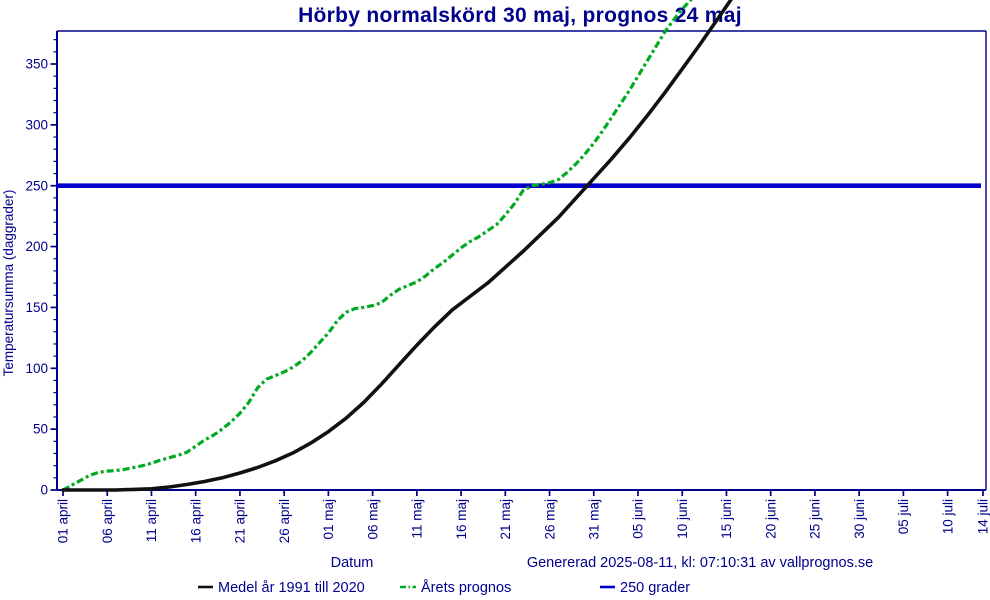  Describe the element at coordinates (291, 588) in the screenshot. I see `legend-label-medel: Medel år 1991 till 2020` at that location.